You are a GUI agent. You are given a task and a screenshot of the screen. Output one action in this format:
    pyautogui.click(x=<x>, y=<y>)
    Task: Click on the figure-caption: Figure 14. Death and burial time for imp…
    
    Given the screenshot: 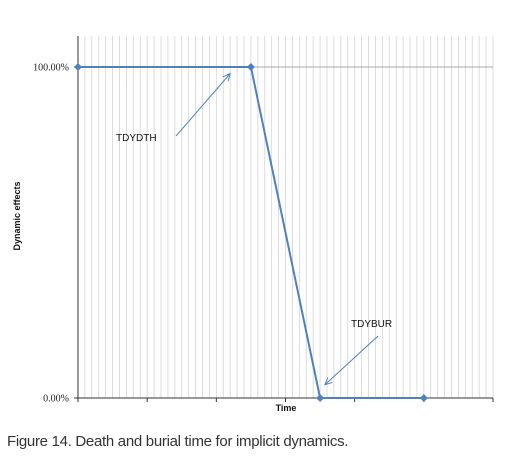 What is the action you would take?
    pyautogui.click(x=178, y=441)
    